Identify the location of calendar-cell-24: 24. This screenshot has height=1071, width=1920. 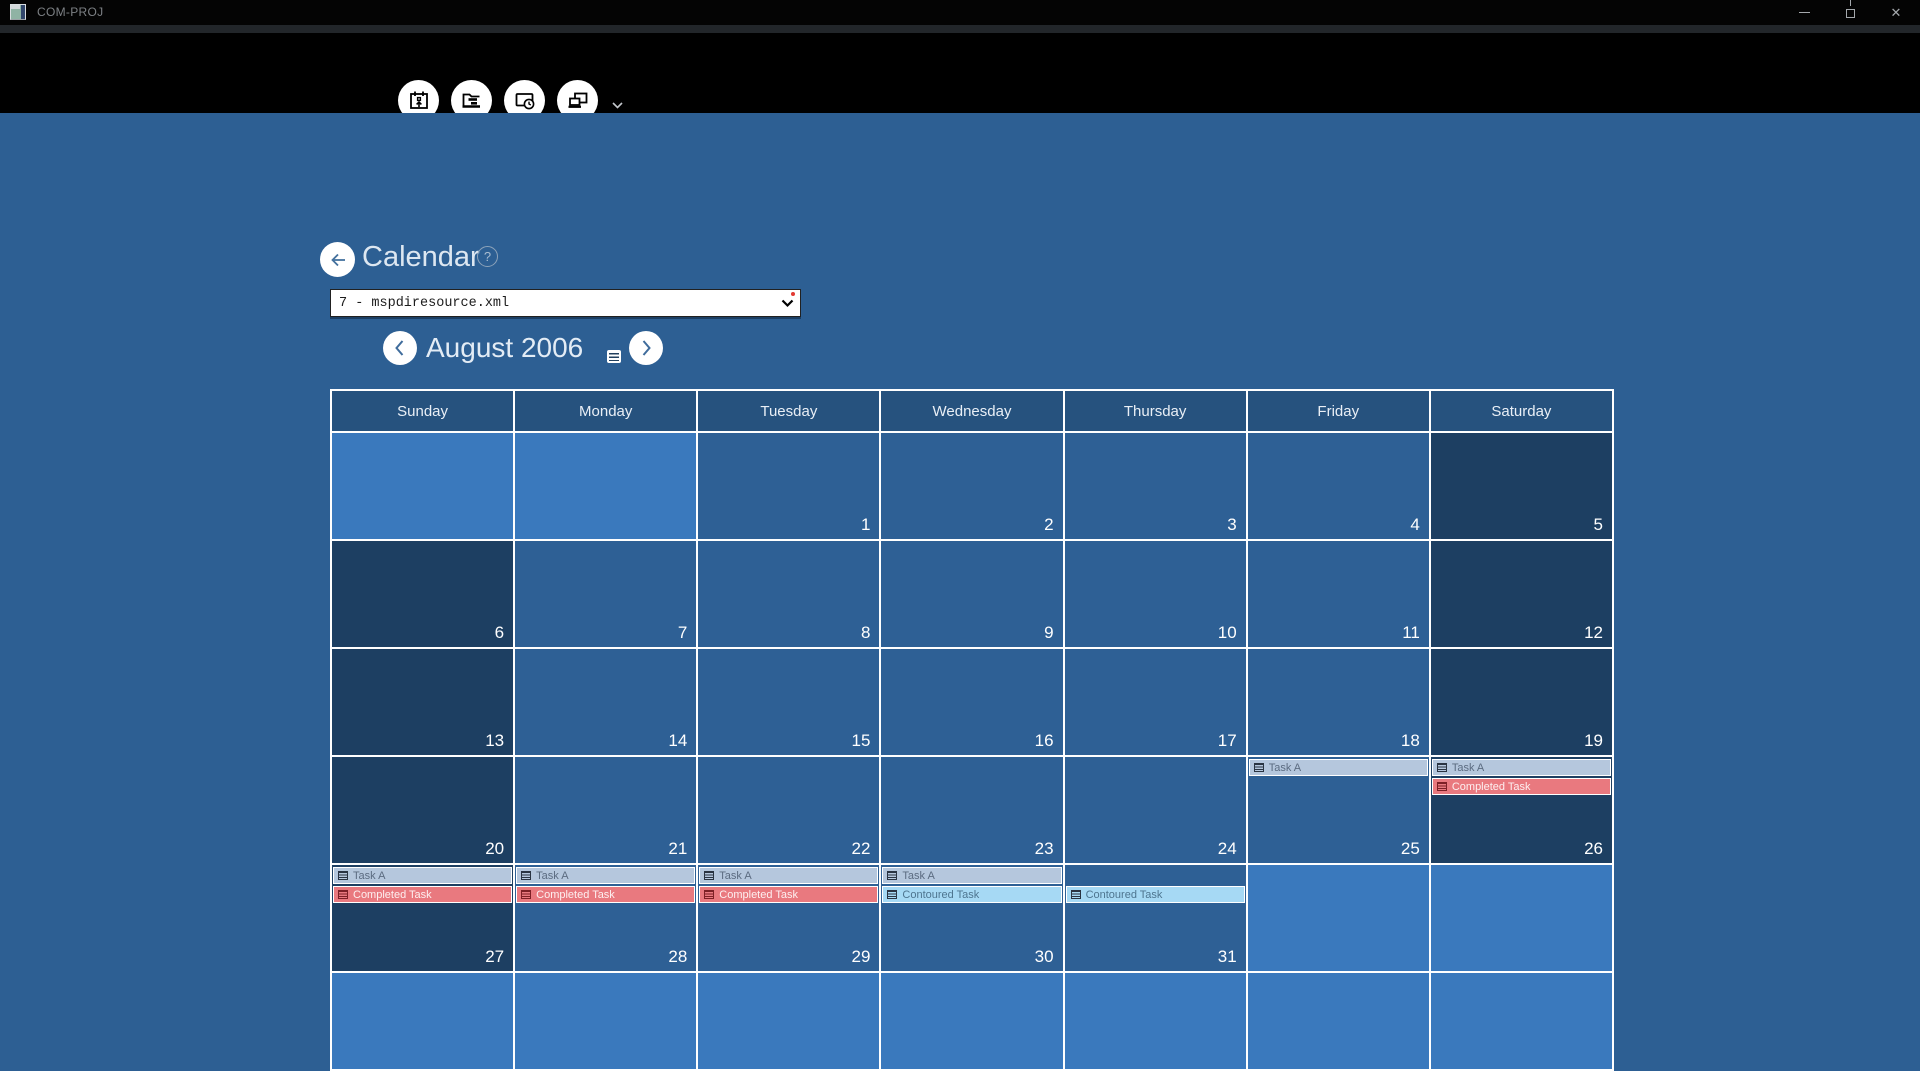
(1155, 810).